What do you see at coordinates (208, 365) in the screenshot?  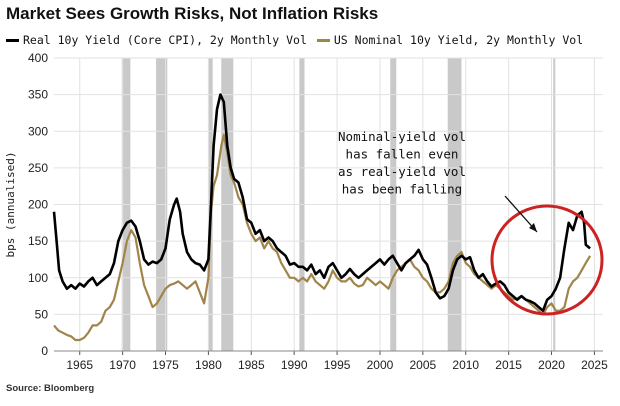 I see `x-tick-label: 1980` at bounding box center [208, 365].